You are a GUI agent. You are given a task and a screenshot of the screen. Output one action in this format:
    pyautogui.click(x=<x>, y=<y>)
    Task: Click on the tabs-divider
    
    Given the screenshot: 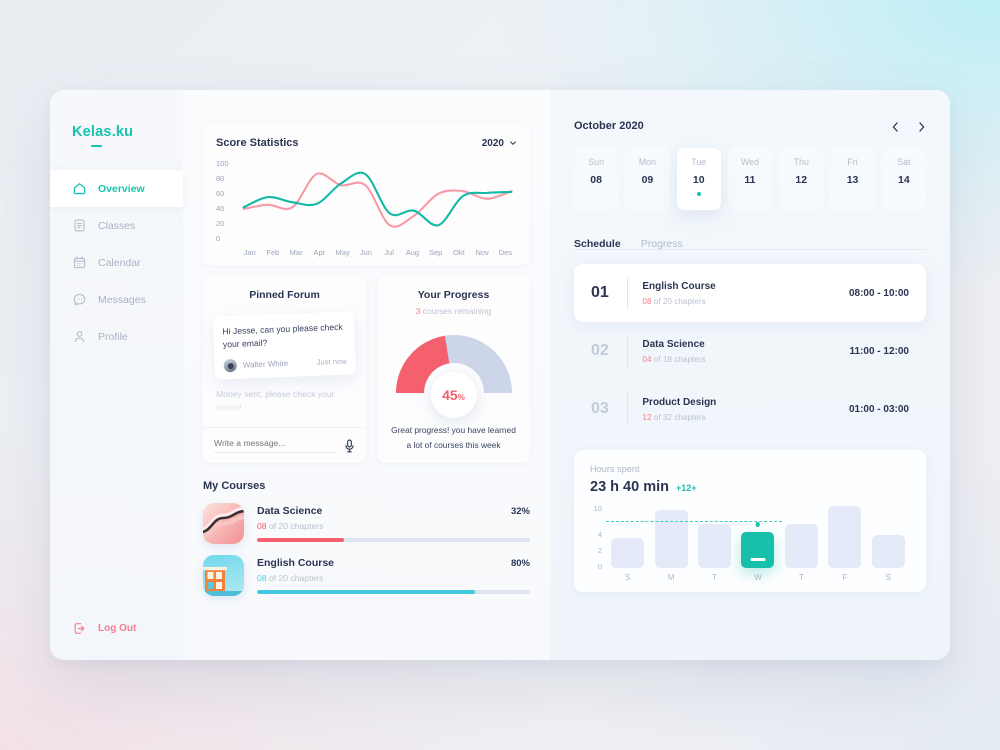 What is the action you would take?
    pyautogui.click(x=750, y=249)
    